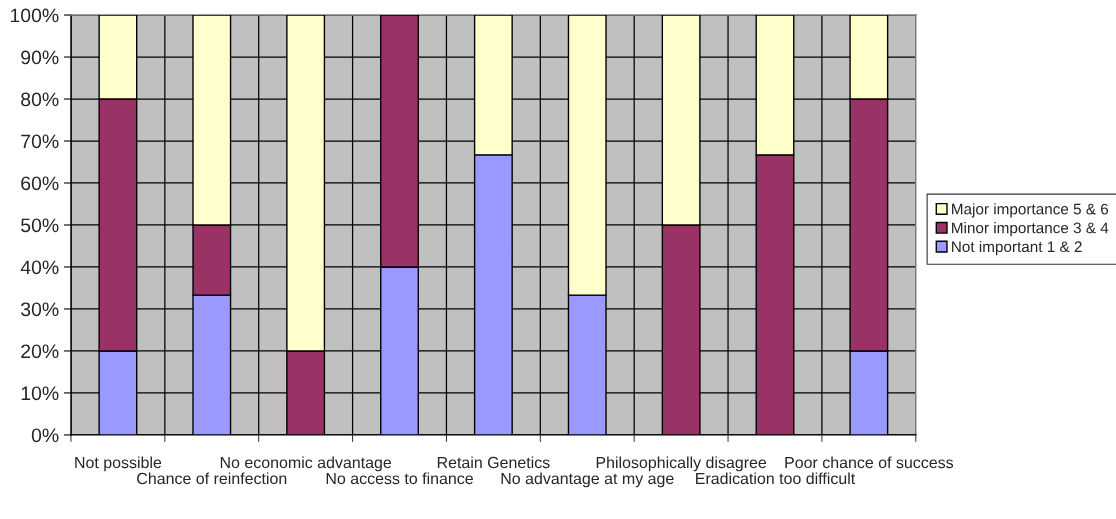 The width and height of the screenshot is (1116, 519). What do you see at coordinates (39, 267) in the screenshot?
I see `y-tick-label: 40%` at bounding box center [39, 267].